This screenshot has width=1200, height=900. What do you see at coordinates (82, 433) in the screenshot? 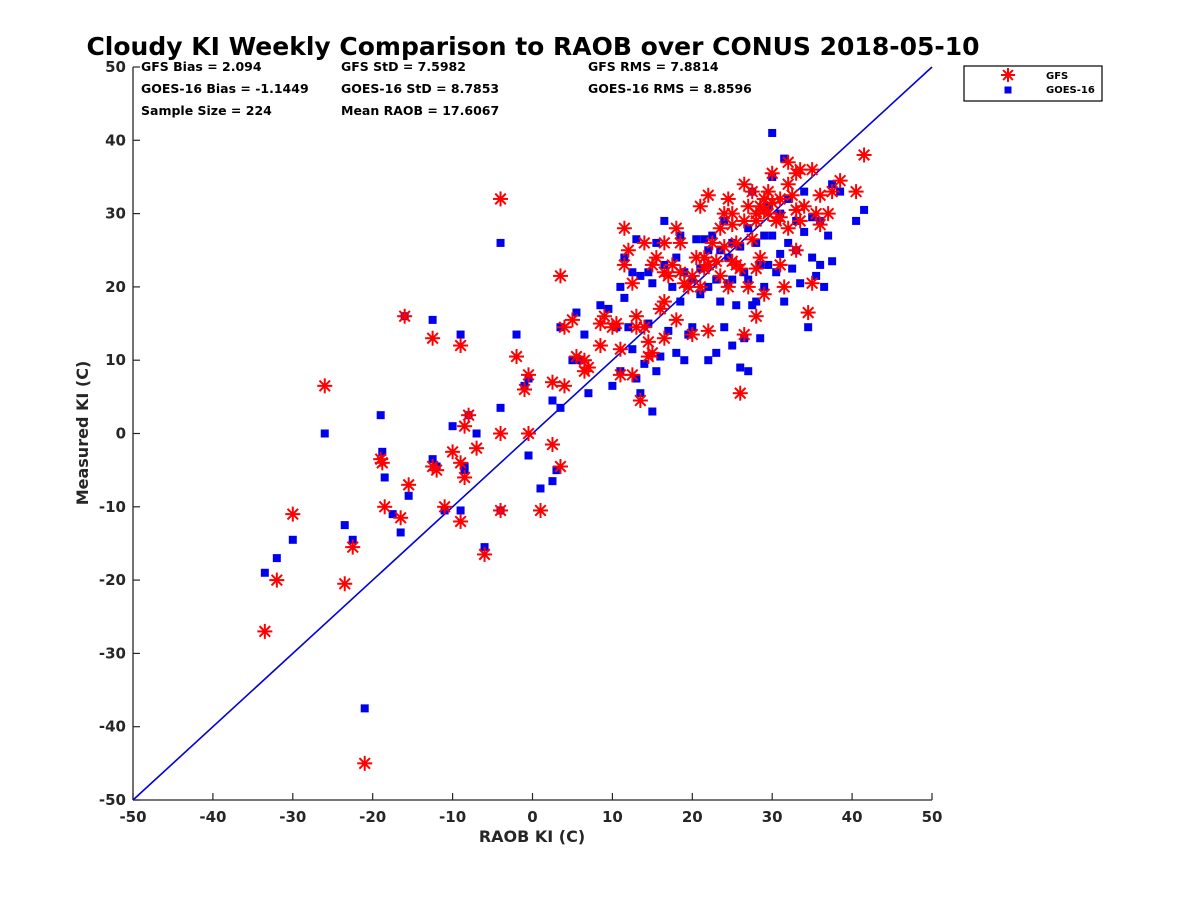
I see `y-axis-label: Measured KI (C)` at bounding box center [82, 433].